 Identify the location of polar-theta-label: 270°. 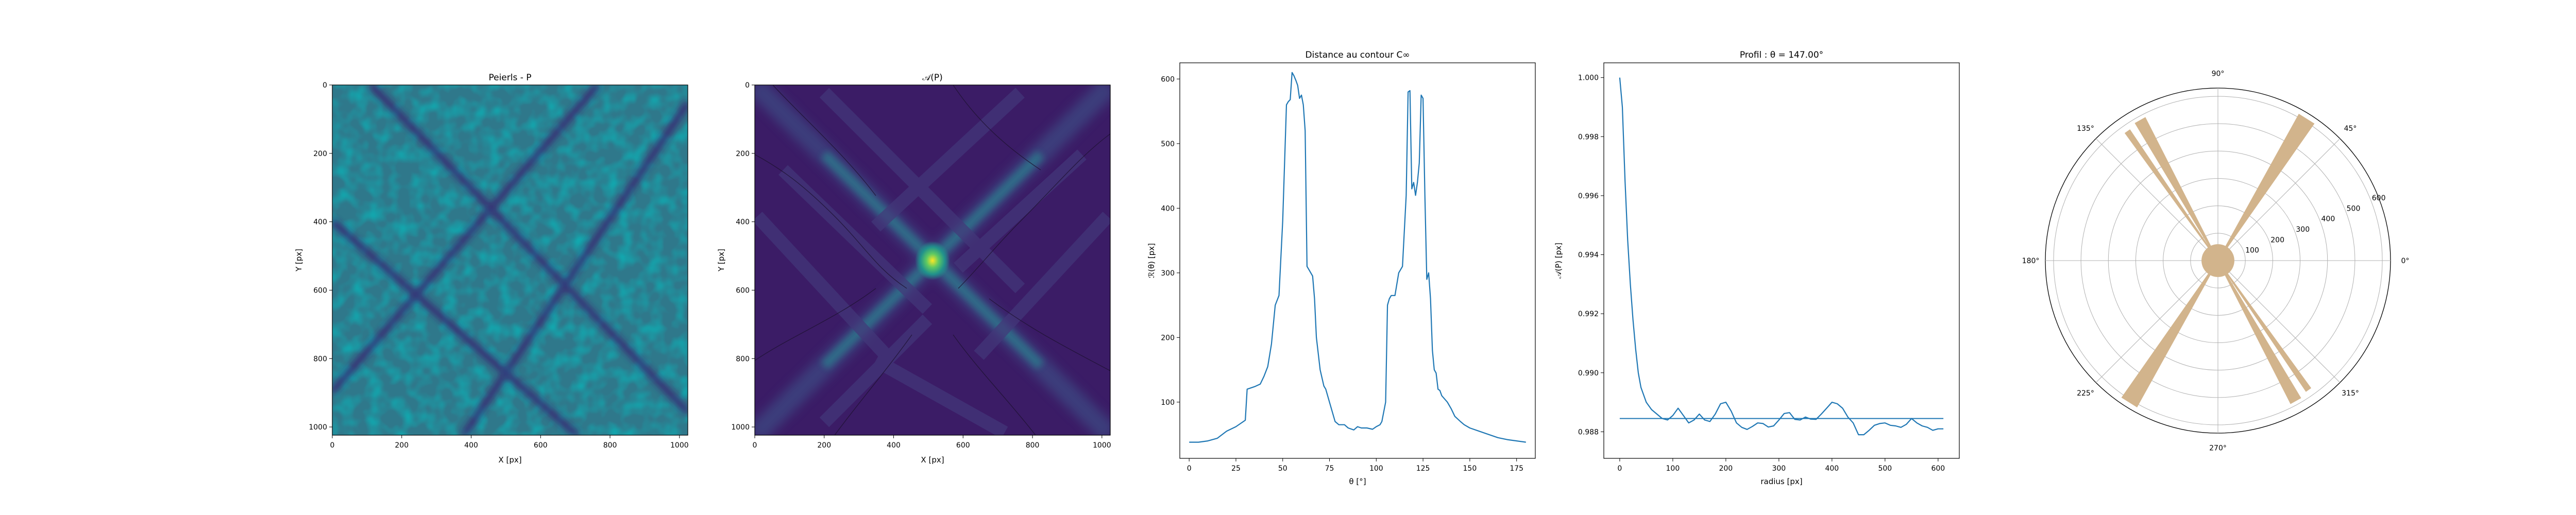
(2218, 448).